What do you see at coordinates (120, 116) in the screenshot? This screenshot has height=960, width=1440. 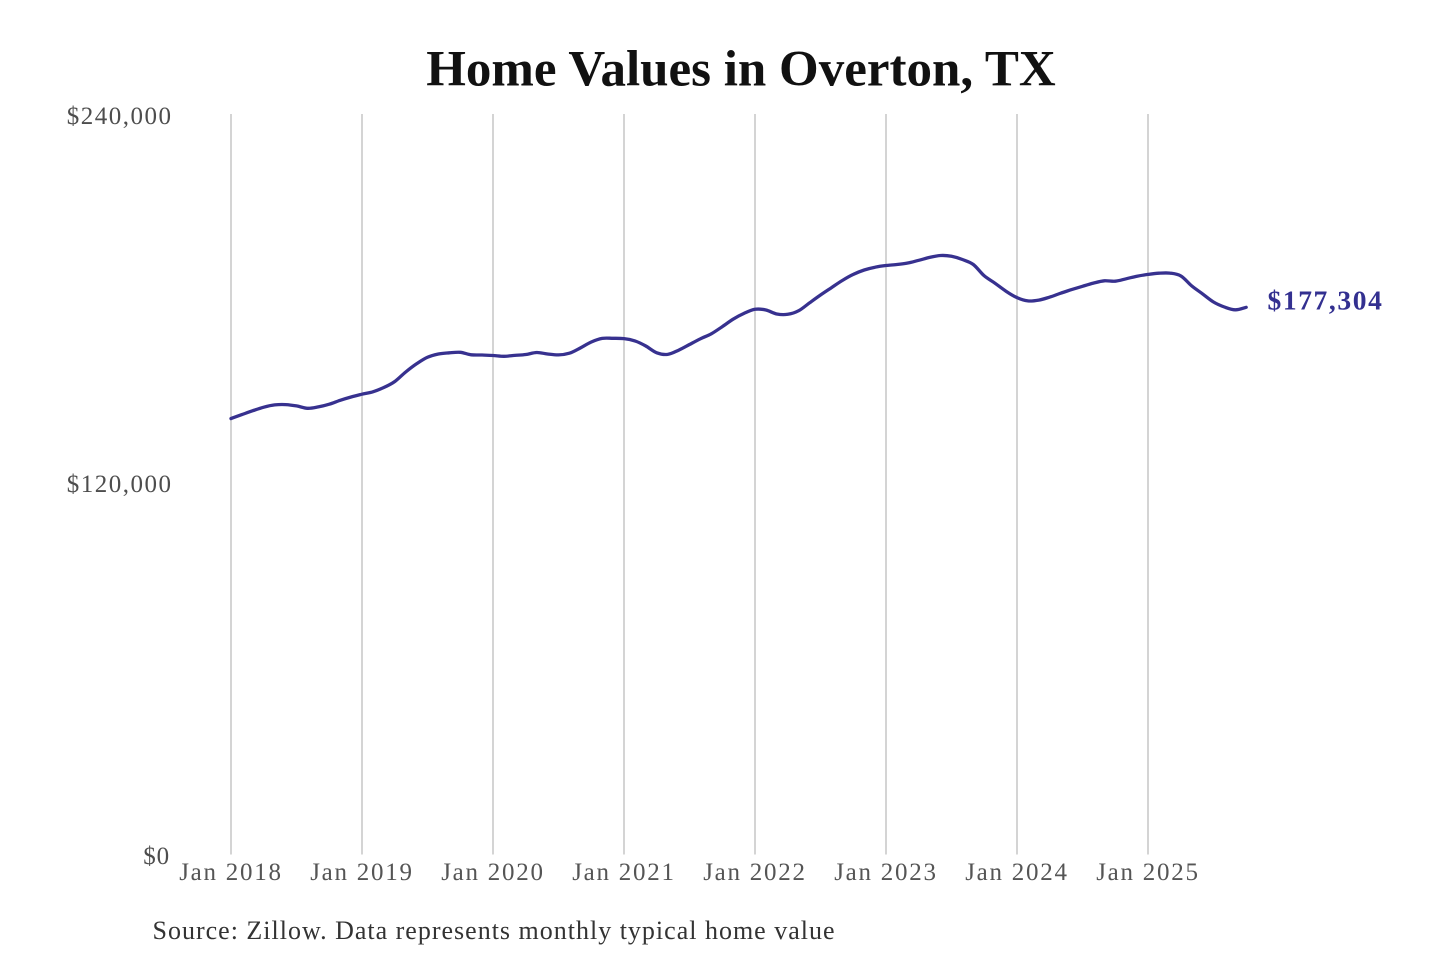 I see `svg-text: $240,000` at bounding box center [120, 116].